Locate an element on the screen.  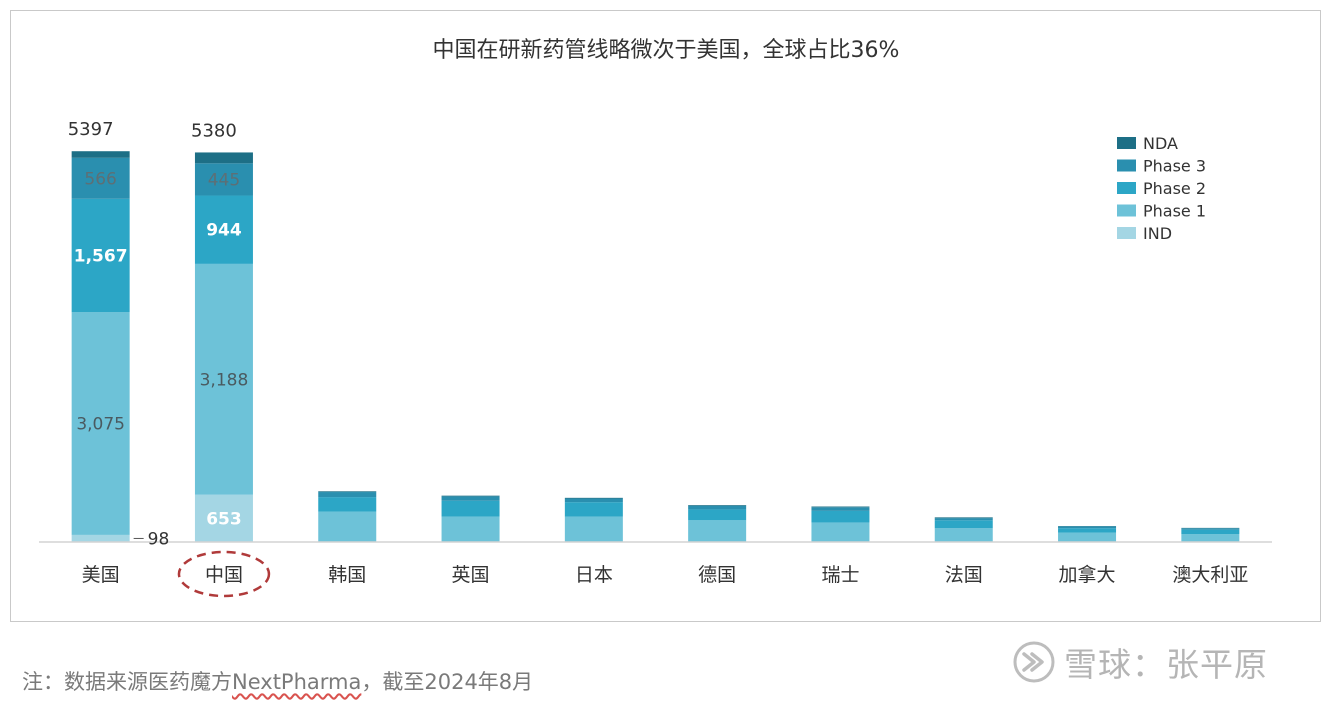
bar-中国-phase-3 is located at coordinates (223, 179).